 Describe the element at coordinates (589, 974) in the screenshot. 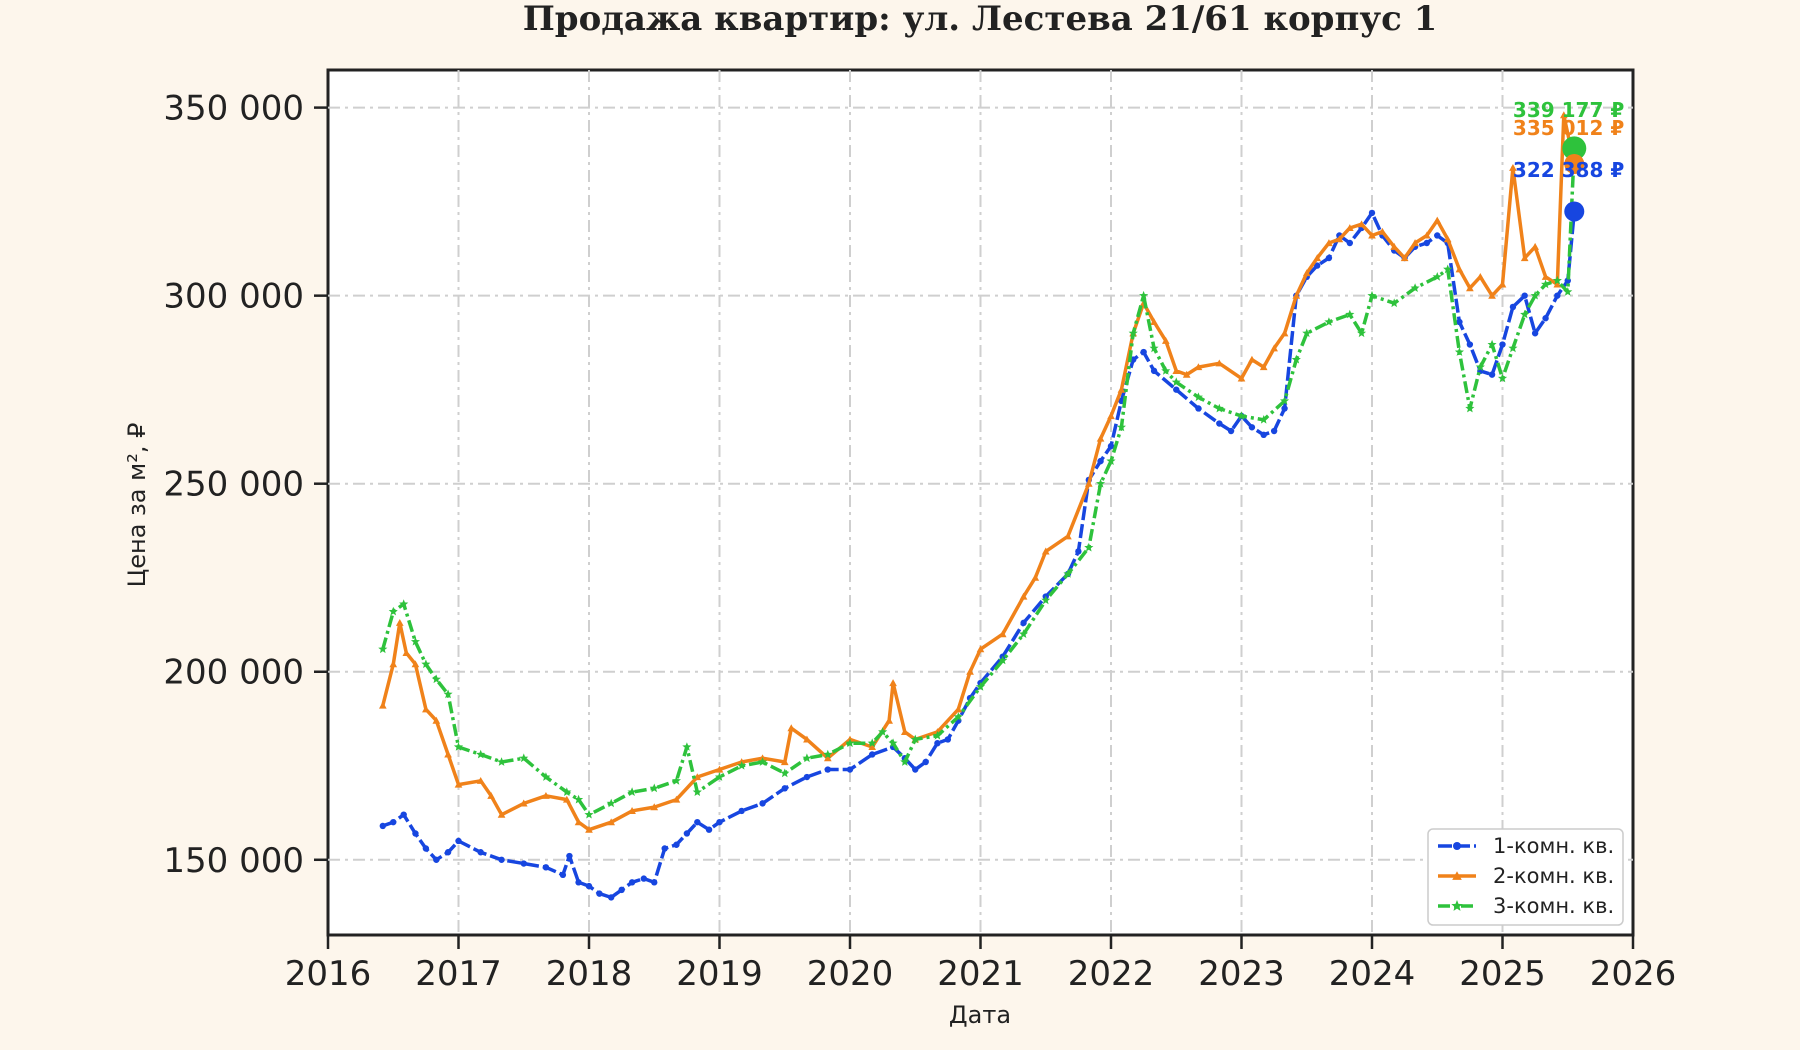

I see `x-tick-label: 2018` at that location.